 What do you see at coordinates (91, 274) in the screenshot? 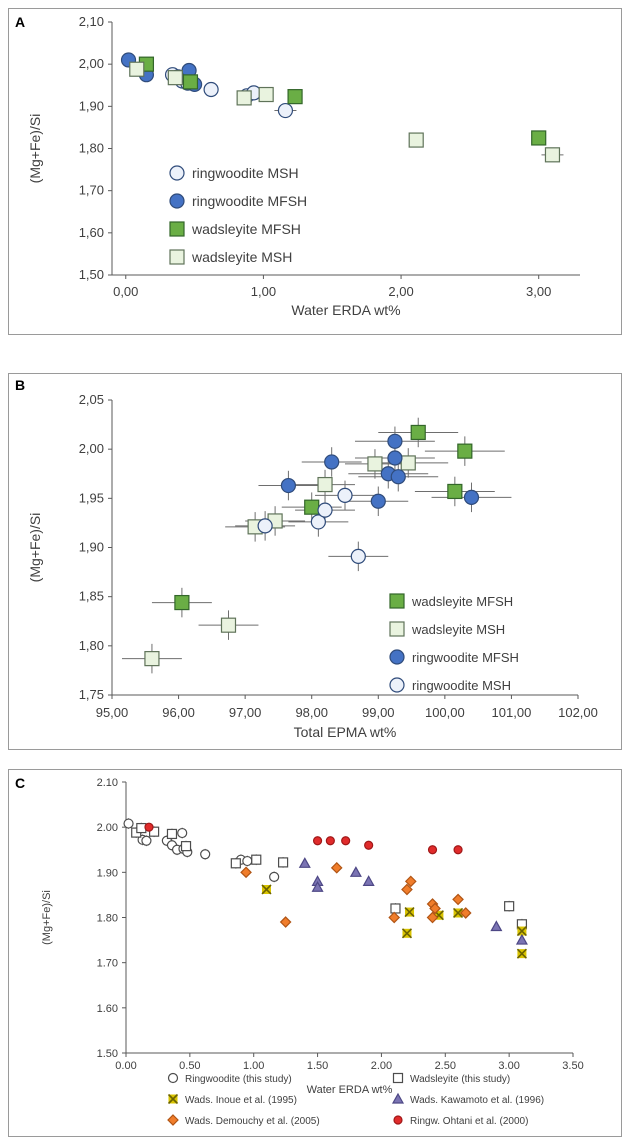
I see `chart1-y-tick-label: 1,50` at bounding box center [91, 274].